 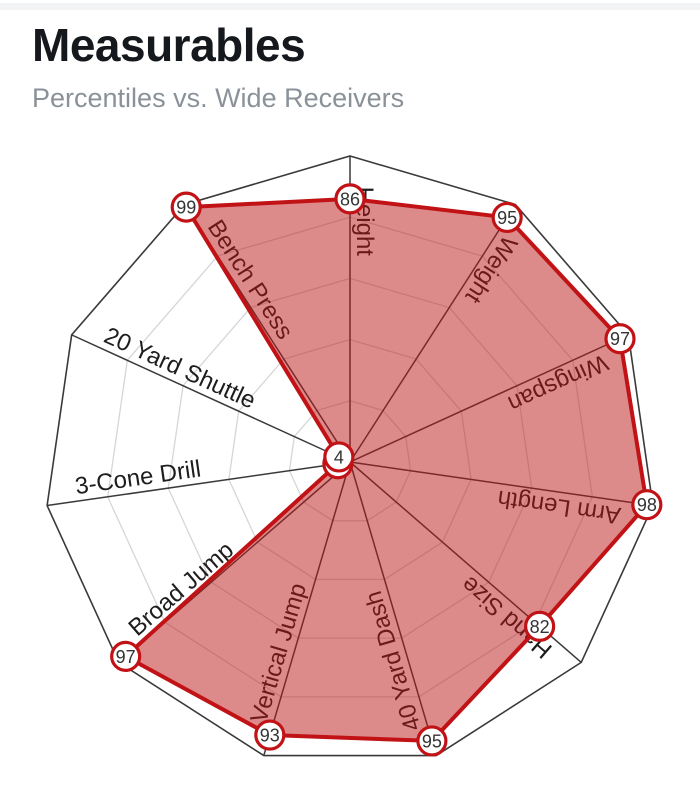 I want to click on data-point-value: 4, so click(x=339, y=457).